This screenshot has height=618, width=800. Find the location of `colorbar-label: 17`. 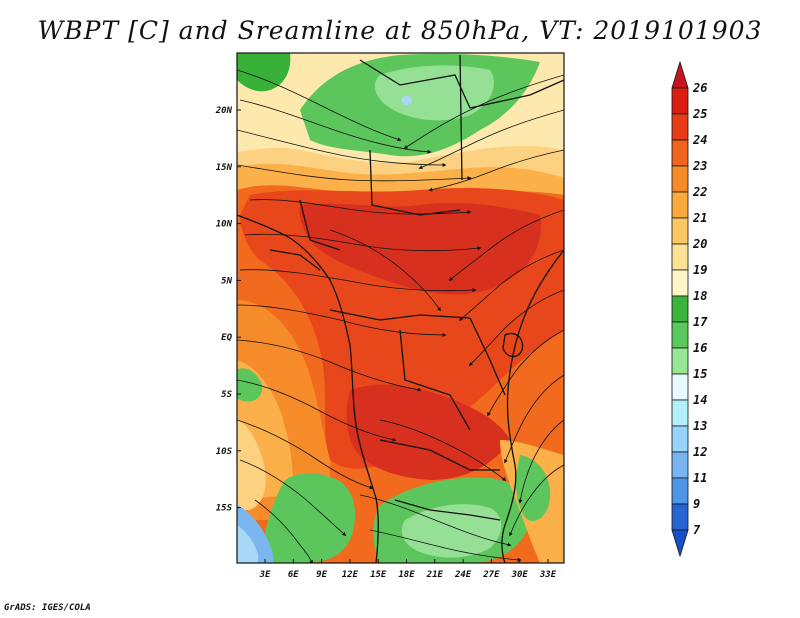

colorbar-label: 17 is located at coordinates (700, 322).